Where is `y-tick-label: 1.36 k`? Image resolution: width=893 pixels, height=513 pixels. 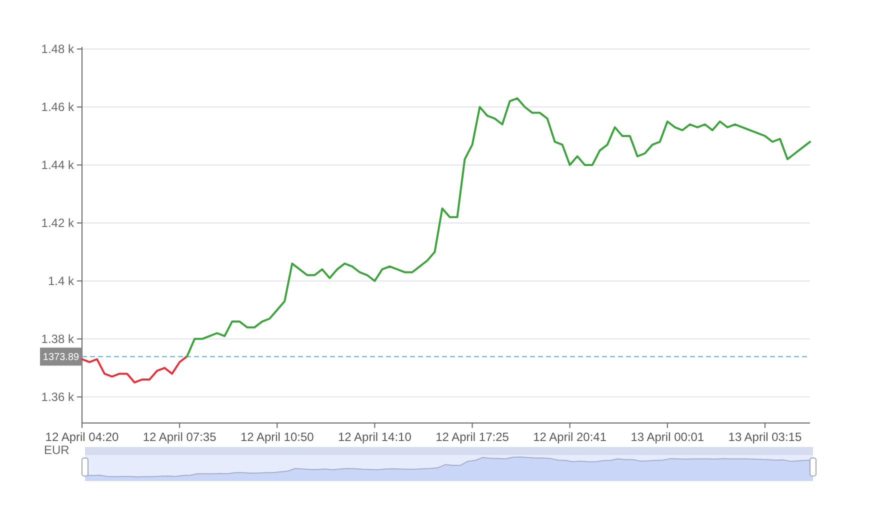 y-tick-label: 1.36 k is located at coordinates (58, 397).